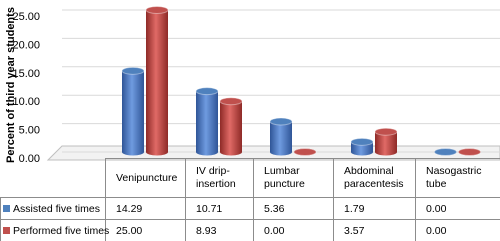 This screenshot has width=500, height=241. Describe the element at coordinates (26, 17) in the screenshot. I see `y-tick-label: 25.00` at that location.